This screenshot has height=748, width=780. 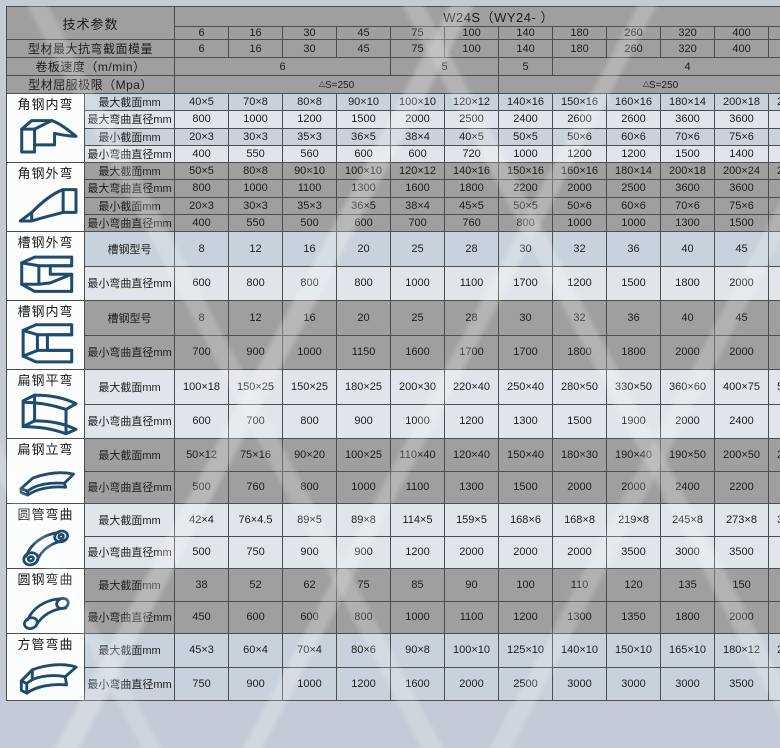 I want to click on measure-cell: 90×10, so click(x=364, y=102).